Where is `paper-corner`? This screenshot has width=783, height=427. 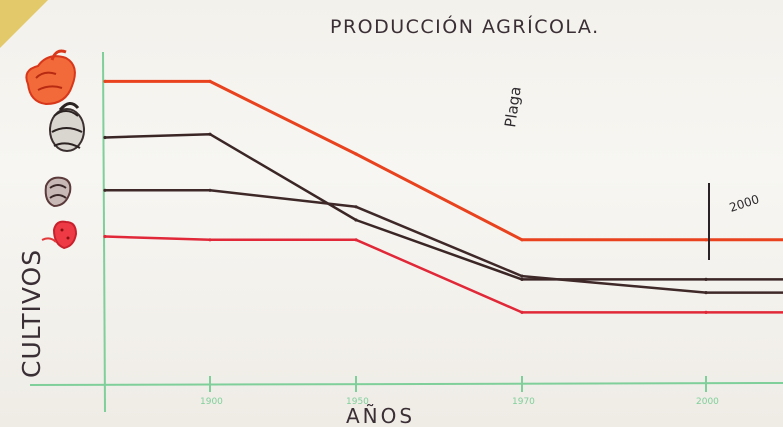 paper-corner is located at coordinates (24, 24).